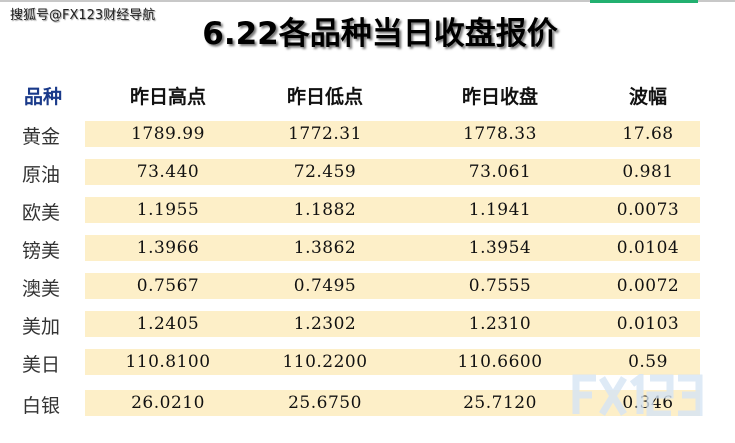 The width and height of the screenshot is (735, 443). What do you see at coordinates (500, 286) in the screenshot?
I see `cell-close: 0.7555` at bounding box center [500, 286].